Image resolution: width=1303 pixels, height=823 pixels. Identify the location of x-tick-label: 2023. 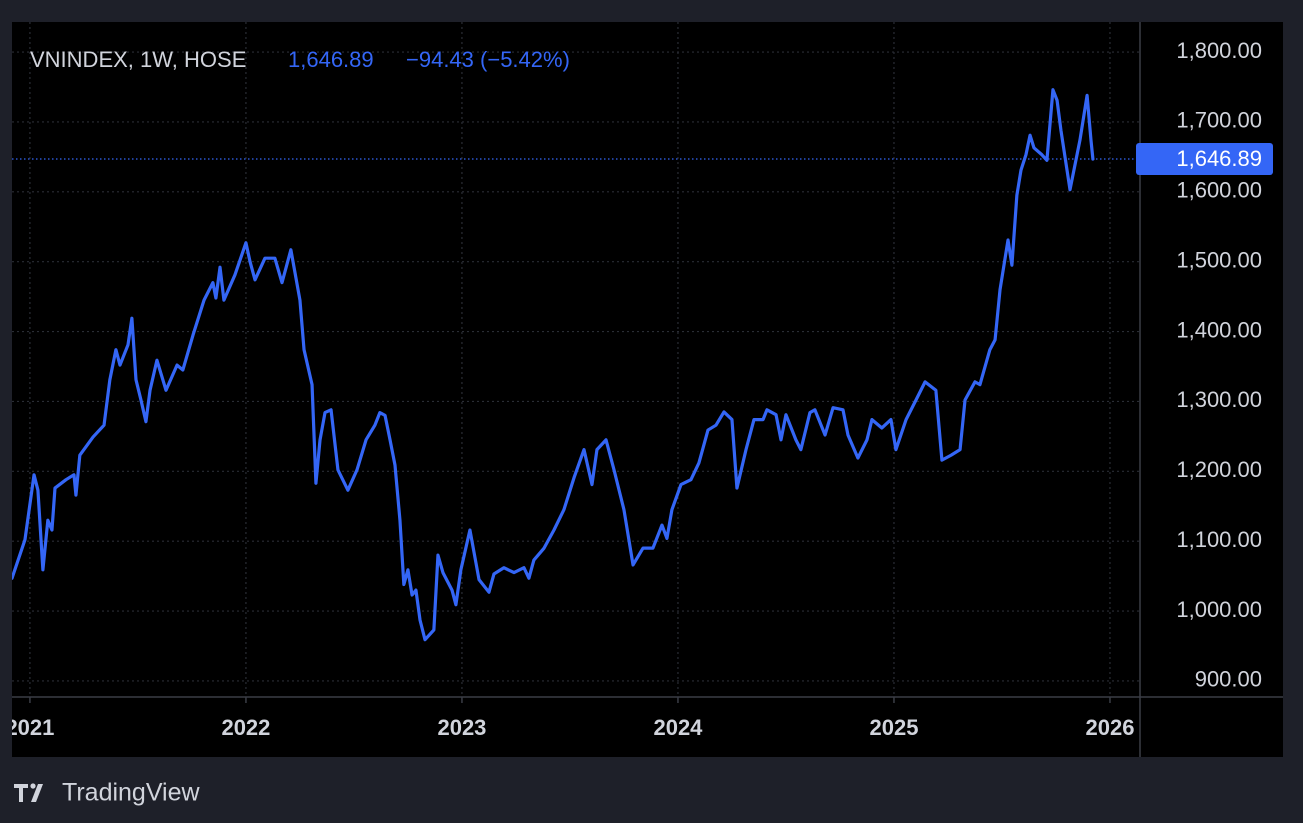
(461, 727).